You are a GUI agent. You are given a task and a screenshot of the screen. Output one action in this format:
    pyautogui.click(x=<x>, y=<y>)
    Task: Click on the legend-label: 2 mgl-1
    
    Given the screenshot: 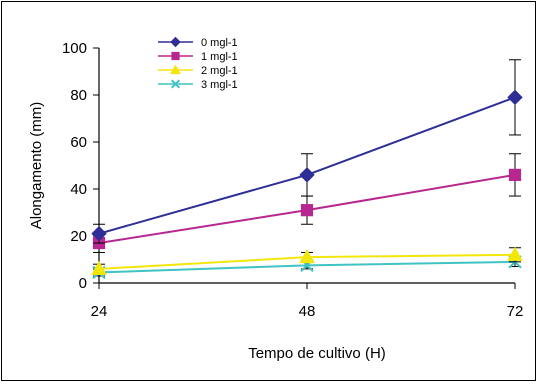 What is the action you would take?
    pyautogui.click(x=219, y=71)
    